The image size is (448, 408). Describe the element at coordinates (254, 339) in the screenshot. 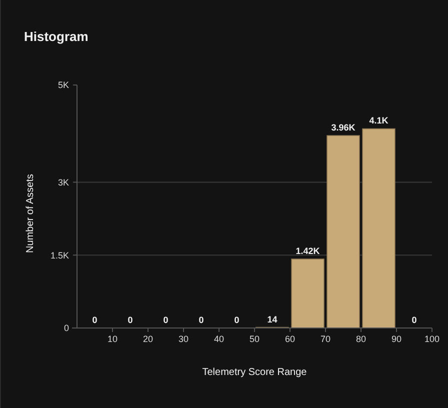

I see `x-tick-label: 50` at that location.